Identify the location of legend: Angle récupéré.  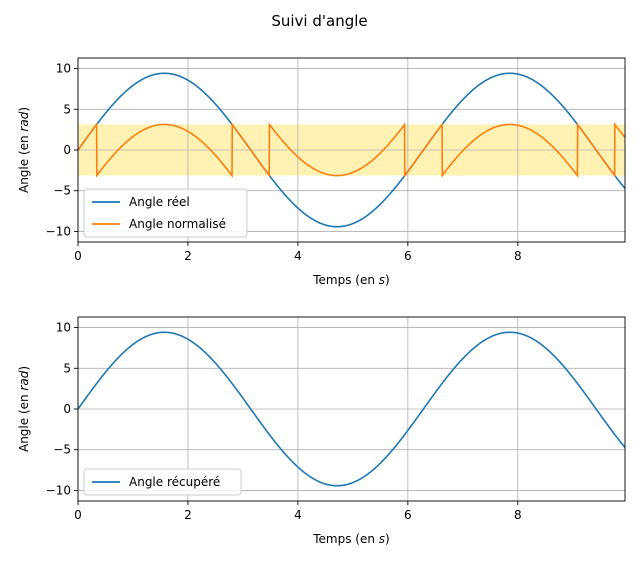
(162, 482).